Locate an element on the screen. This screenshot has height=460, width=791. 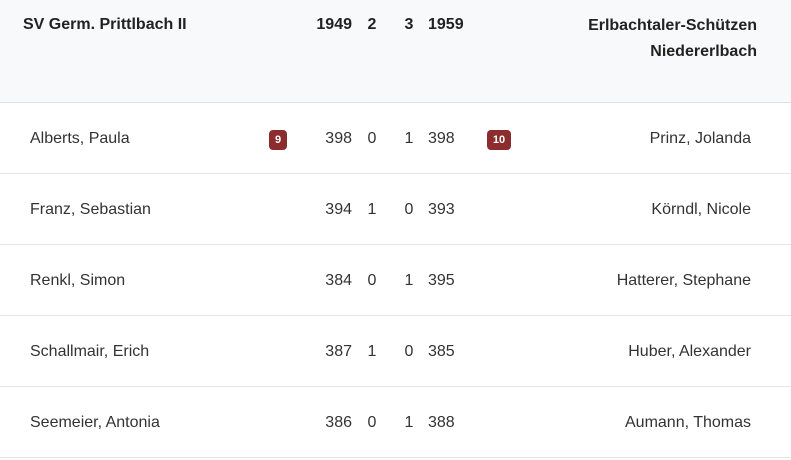
home-shooter: Franz, Sebastian is located at coordinates (90, 209).